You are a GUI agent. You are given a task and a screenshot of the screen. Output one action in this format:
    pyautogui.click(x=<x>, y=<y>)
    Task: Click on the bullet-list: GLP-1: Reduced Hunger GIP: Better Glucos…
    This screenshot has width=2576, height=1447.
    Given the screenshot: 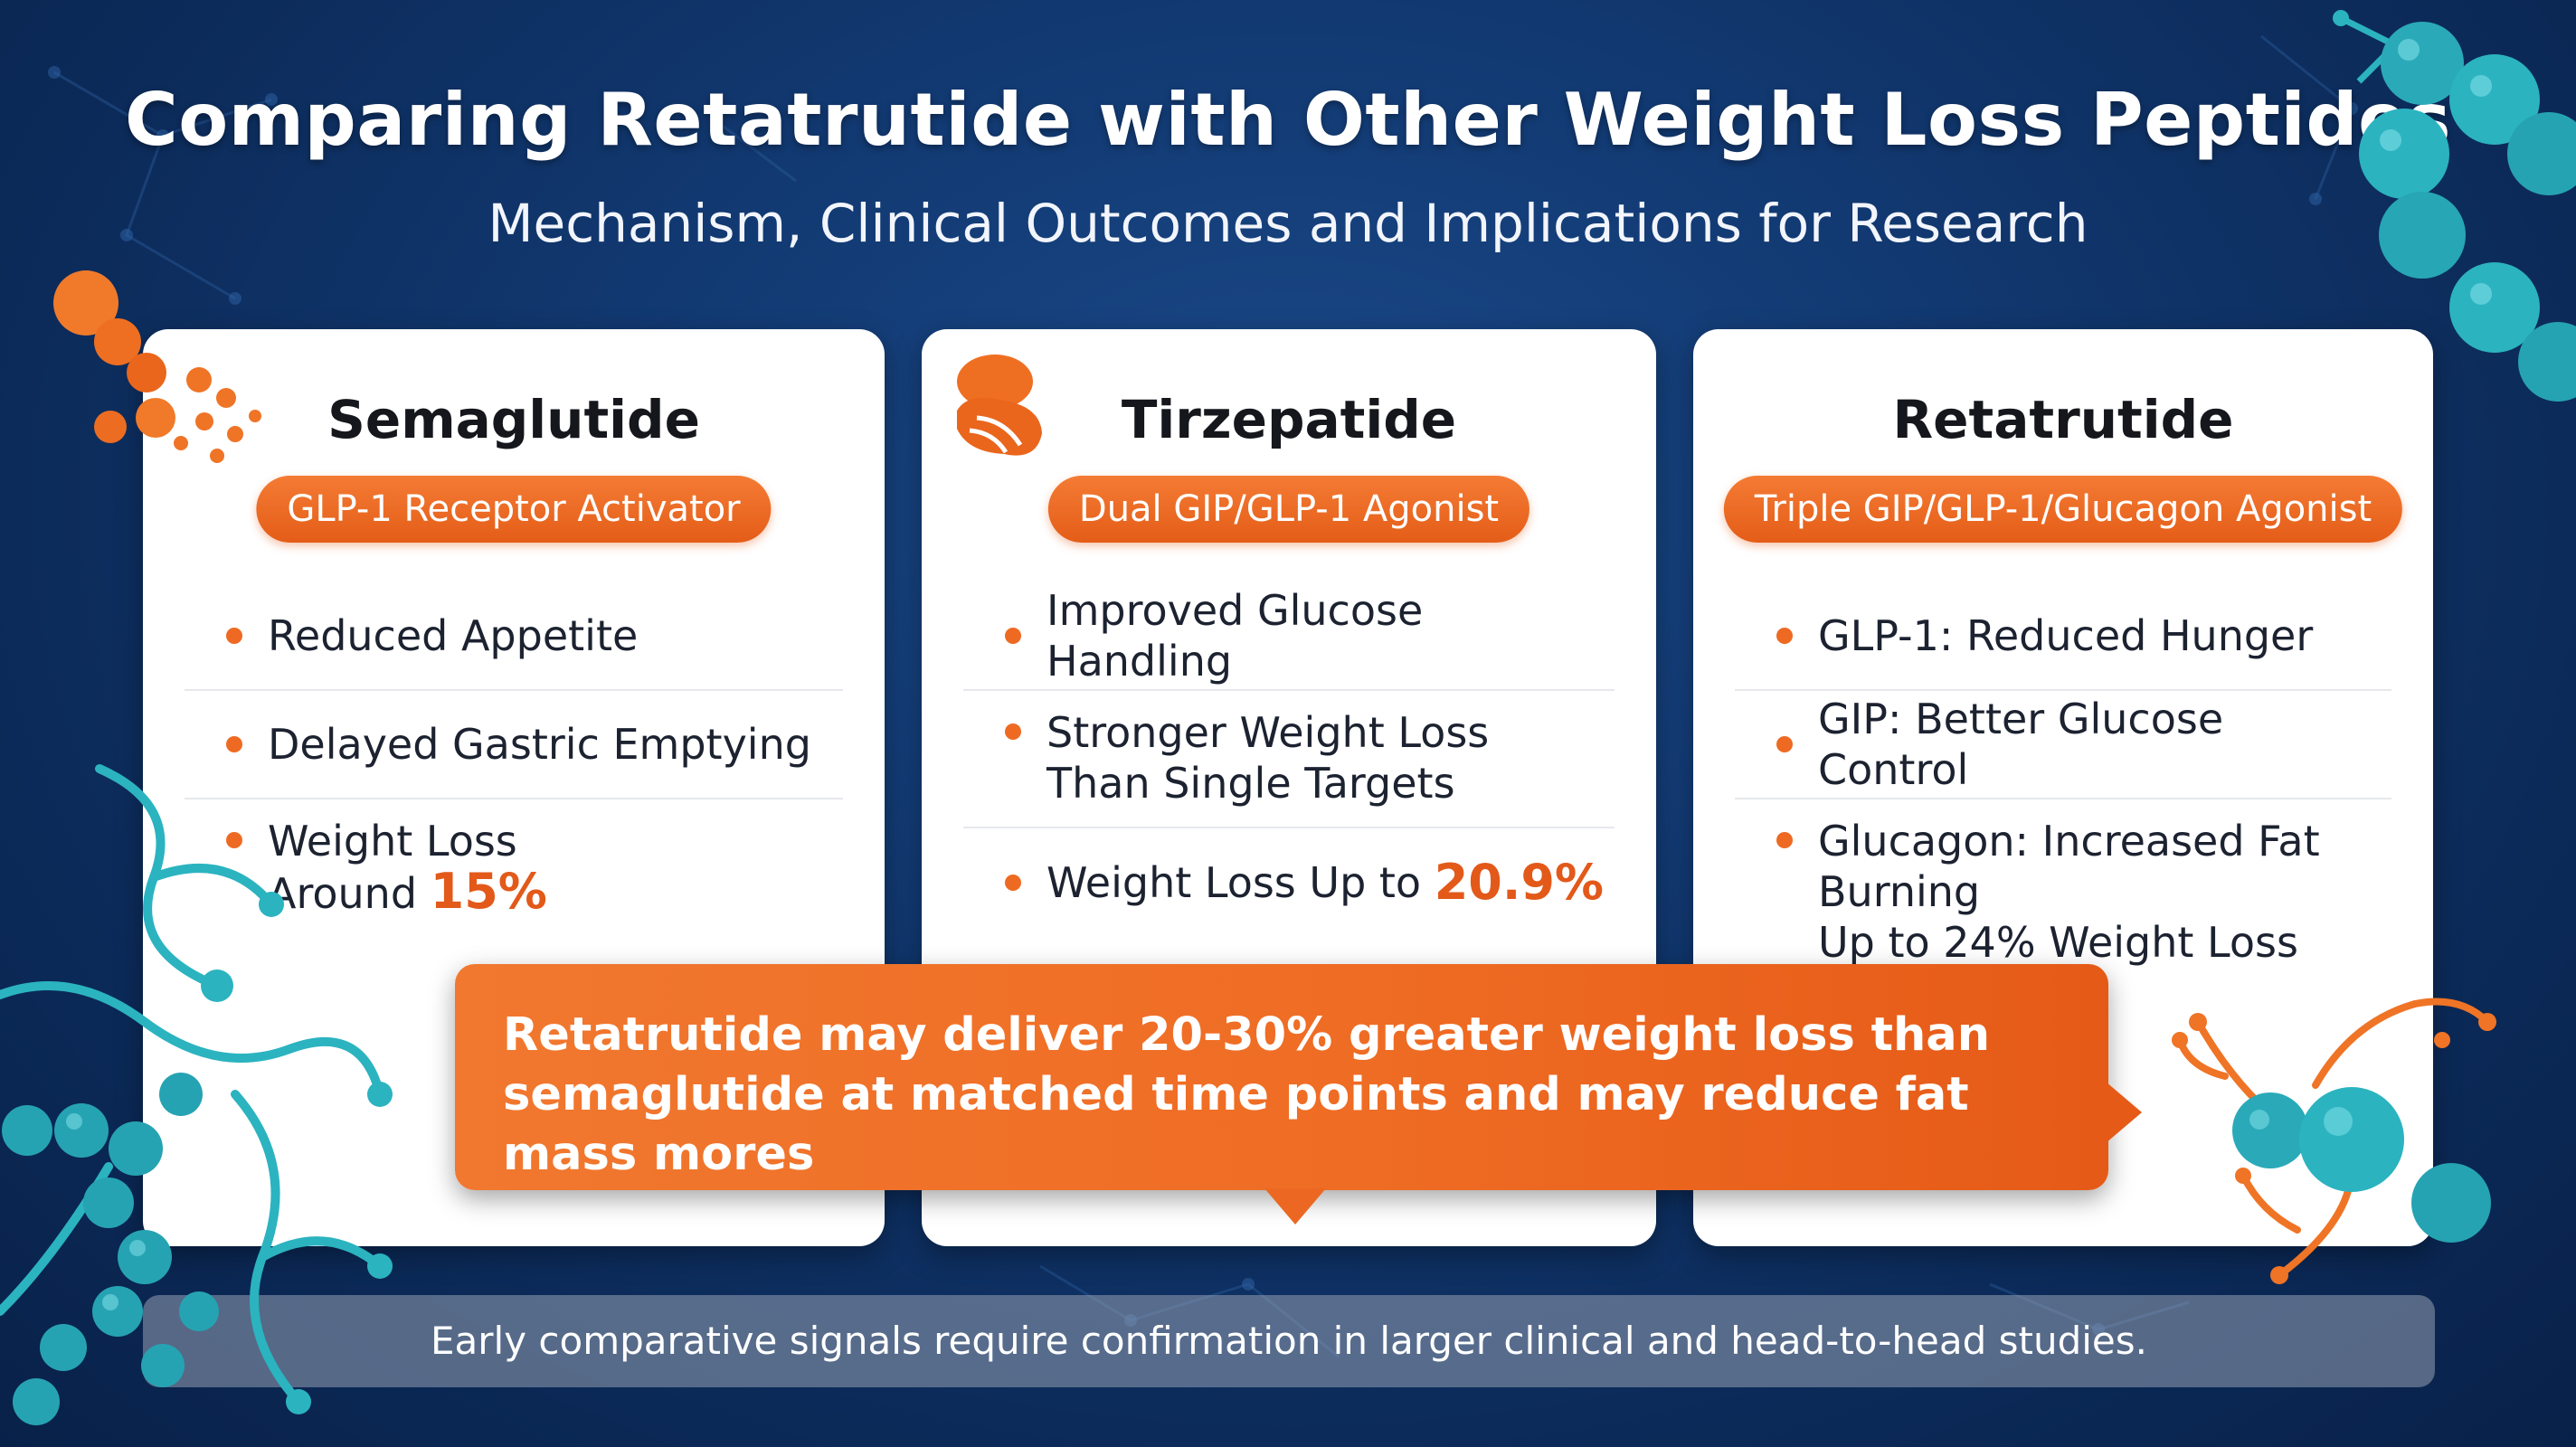 What is the action you would take?
    pyautogui.click(x=2063, y=783)
    